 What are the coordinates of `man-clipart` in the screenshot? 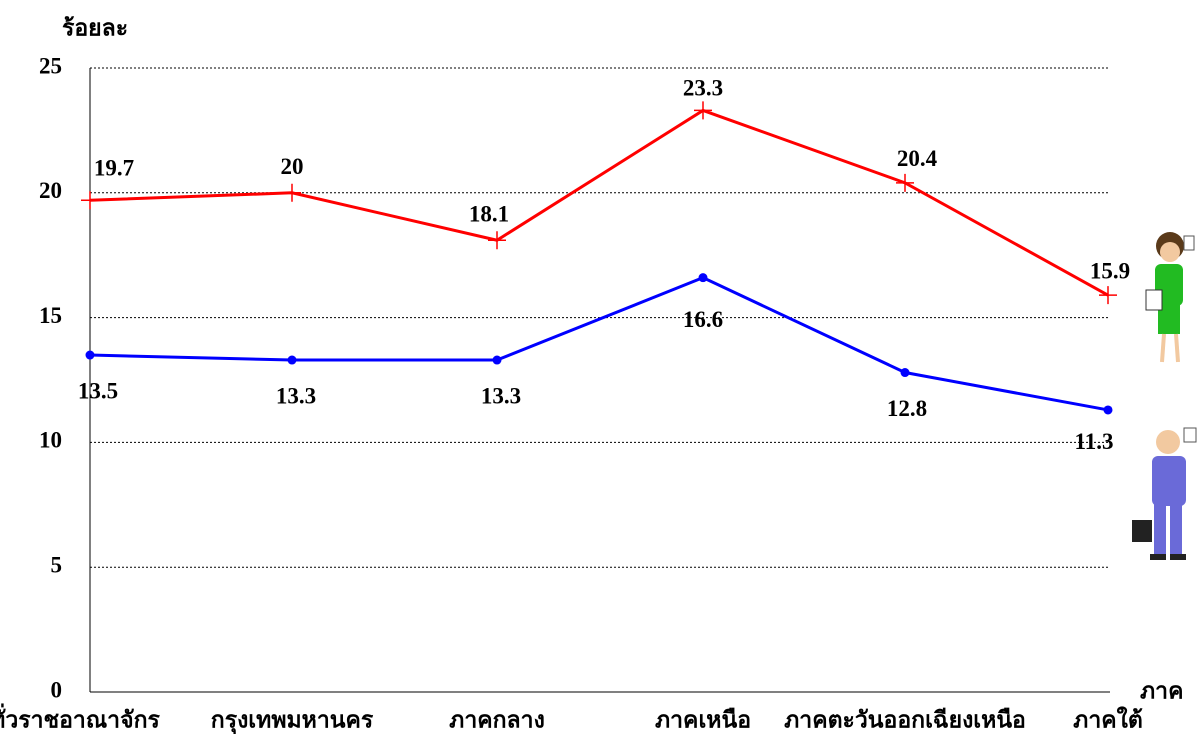 It's located at (1164, 493).